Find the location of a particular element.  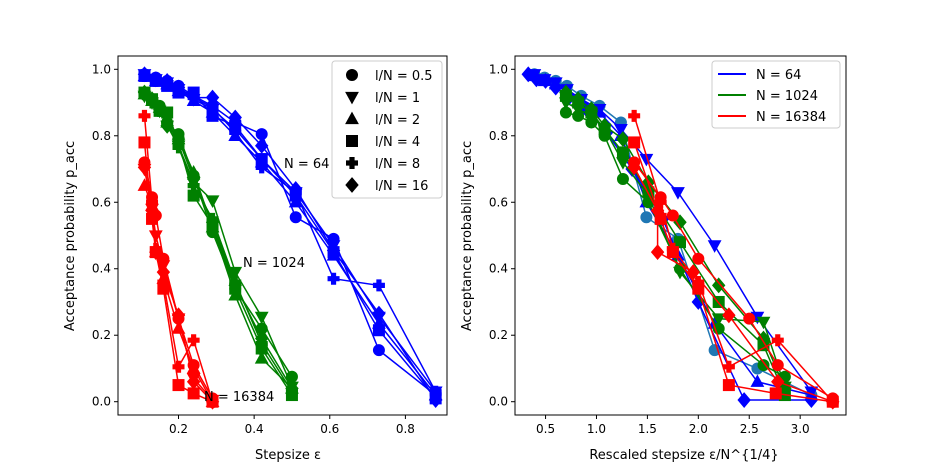

left-annotation-n64: N = 64 is located at coordinates (306, 164).